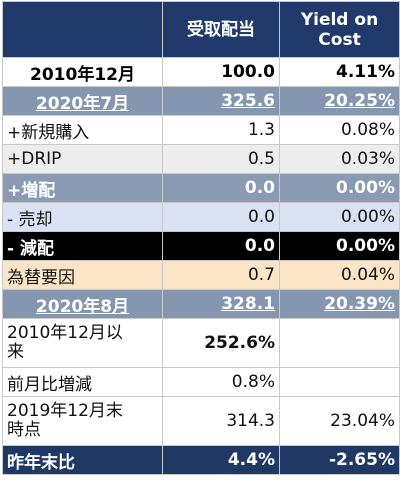 The width and height of the screenshot is (401, 501). I want to click on table-row-august: 2020年8月 328.1 20.39%, so click(201, 304).